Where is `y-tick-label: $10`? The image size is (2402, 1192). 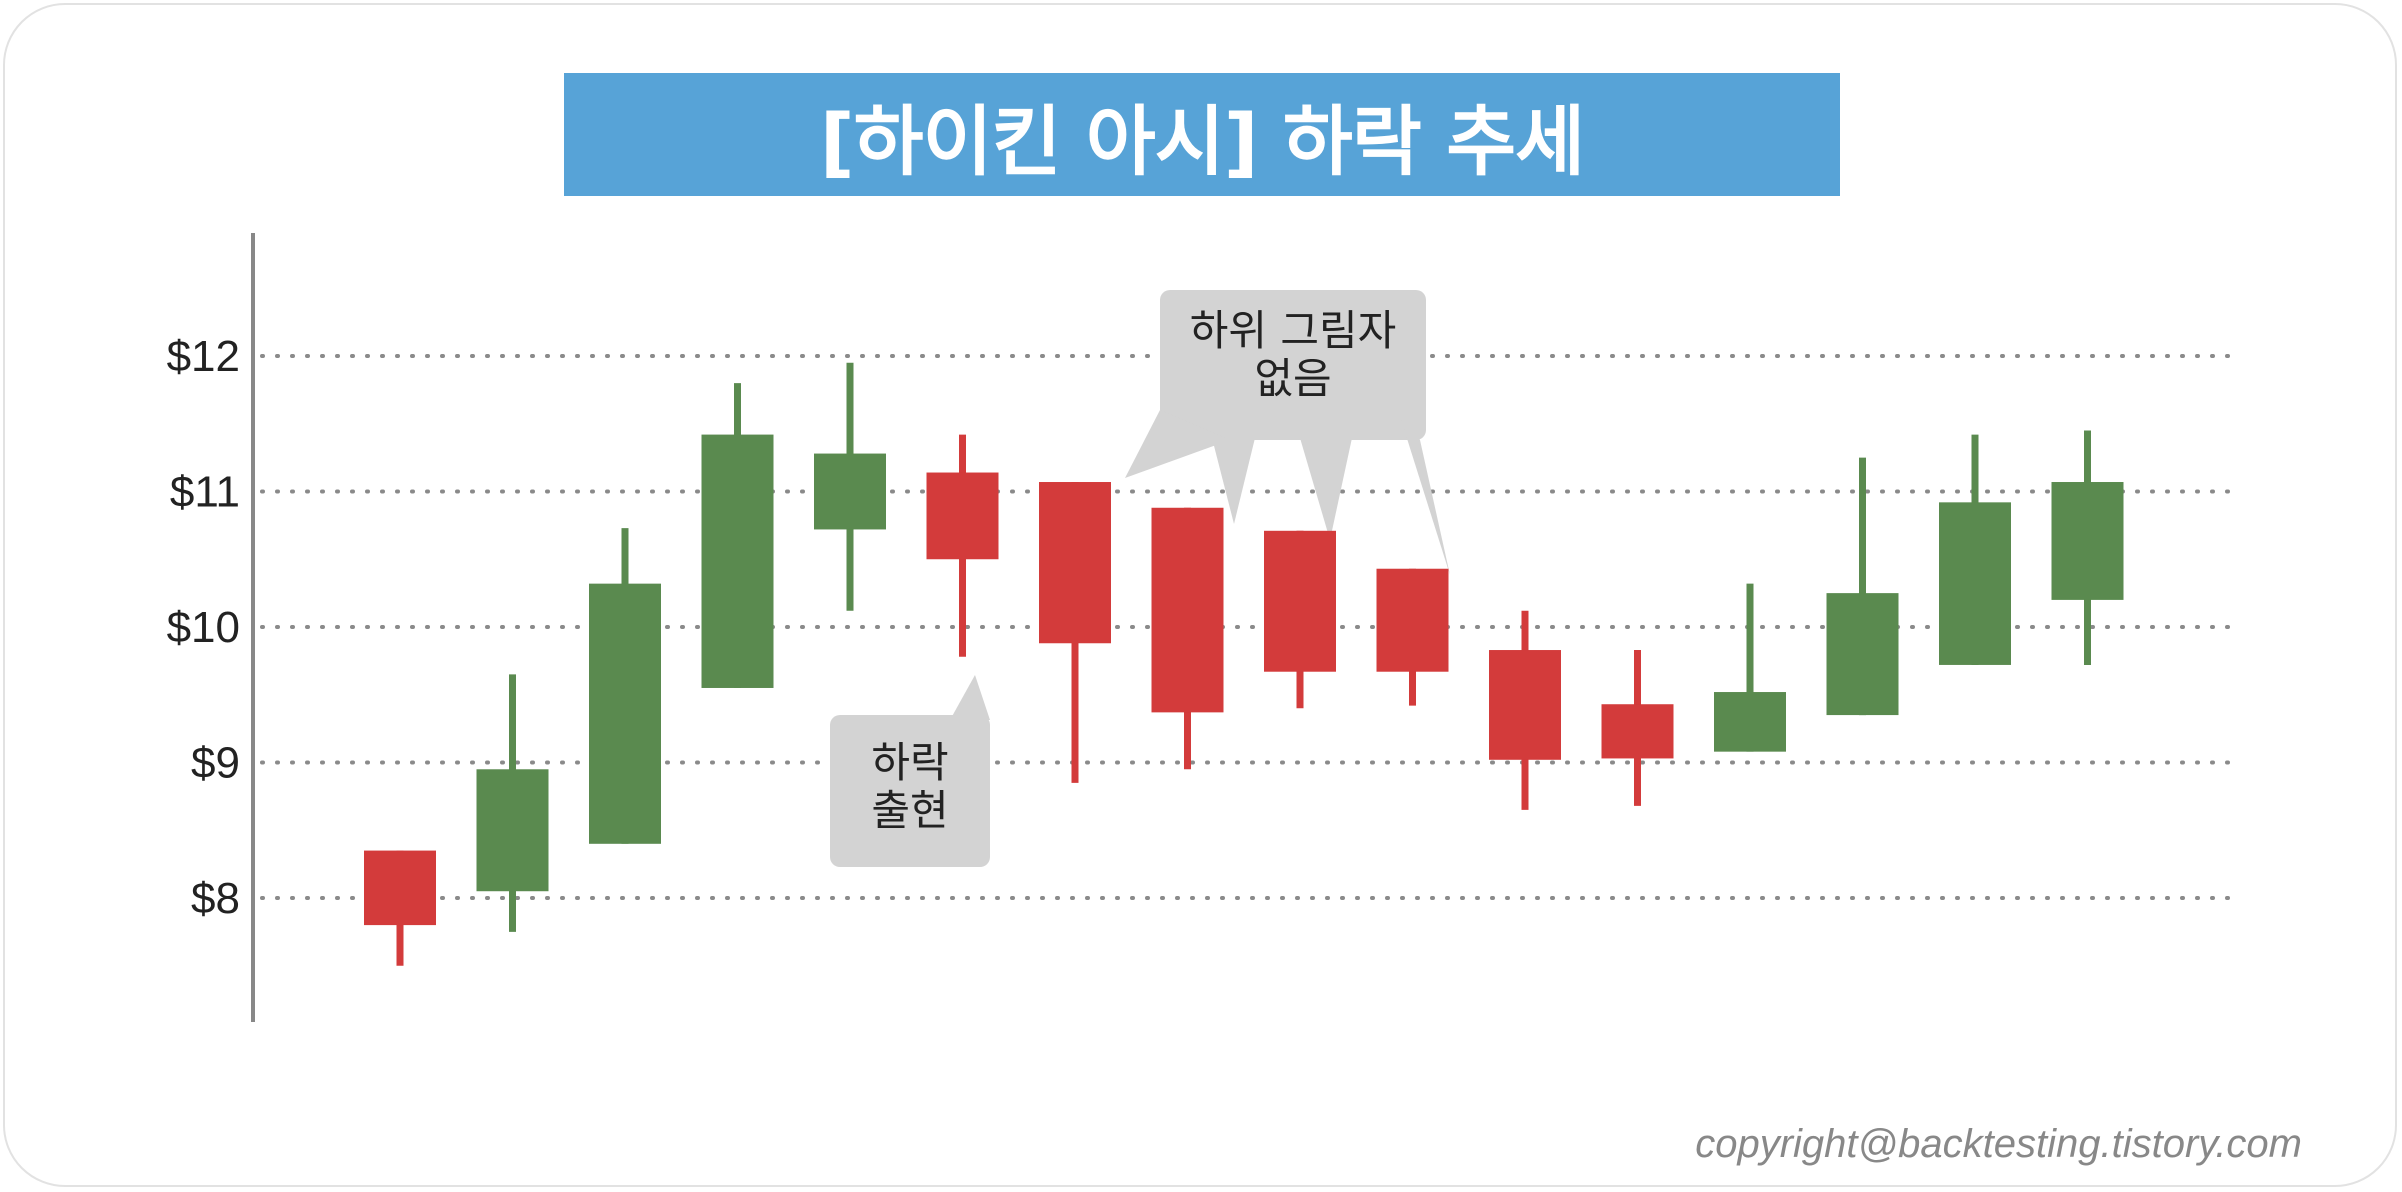 y-tick-label: $10 is located at coordinates (203, 627).